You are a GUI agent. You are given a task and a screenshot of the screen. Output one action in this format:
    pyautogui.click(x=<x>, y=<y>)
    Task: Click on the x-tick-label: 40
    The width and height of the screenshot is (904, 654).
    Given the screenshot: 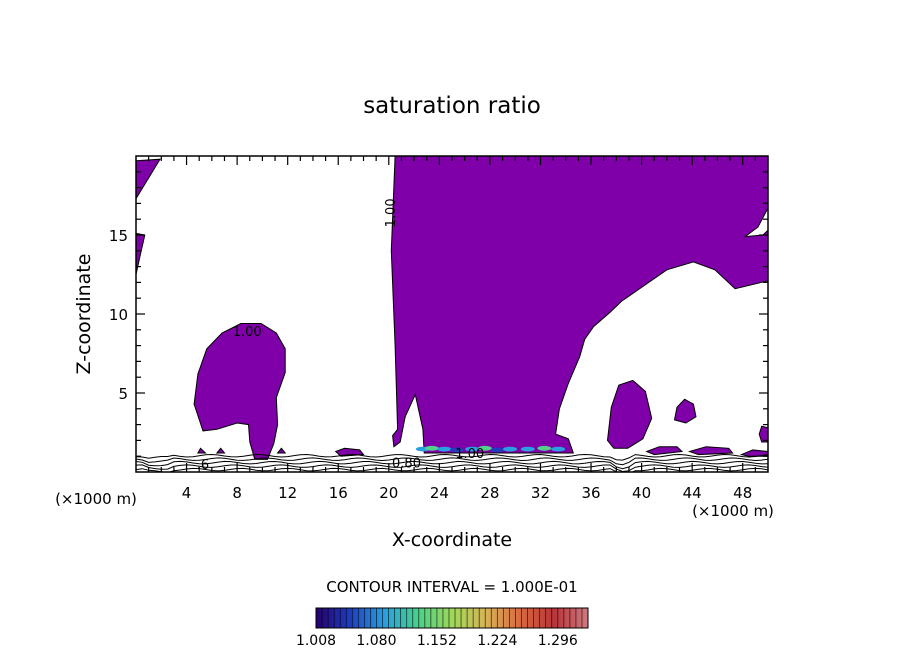 What is the action you would take?
    pyautogui.click(x=641, y=493)
    